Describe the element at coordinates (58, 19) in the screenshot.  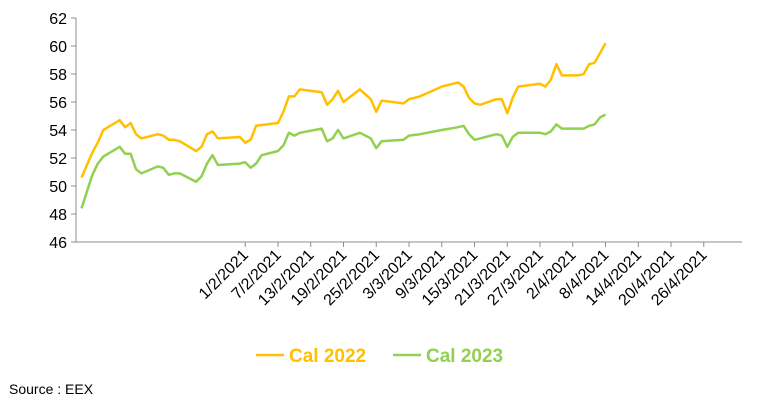
I see `y-tick-label: 62` at that location.